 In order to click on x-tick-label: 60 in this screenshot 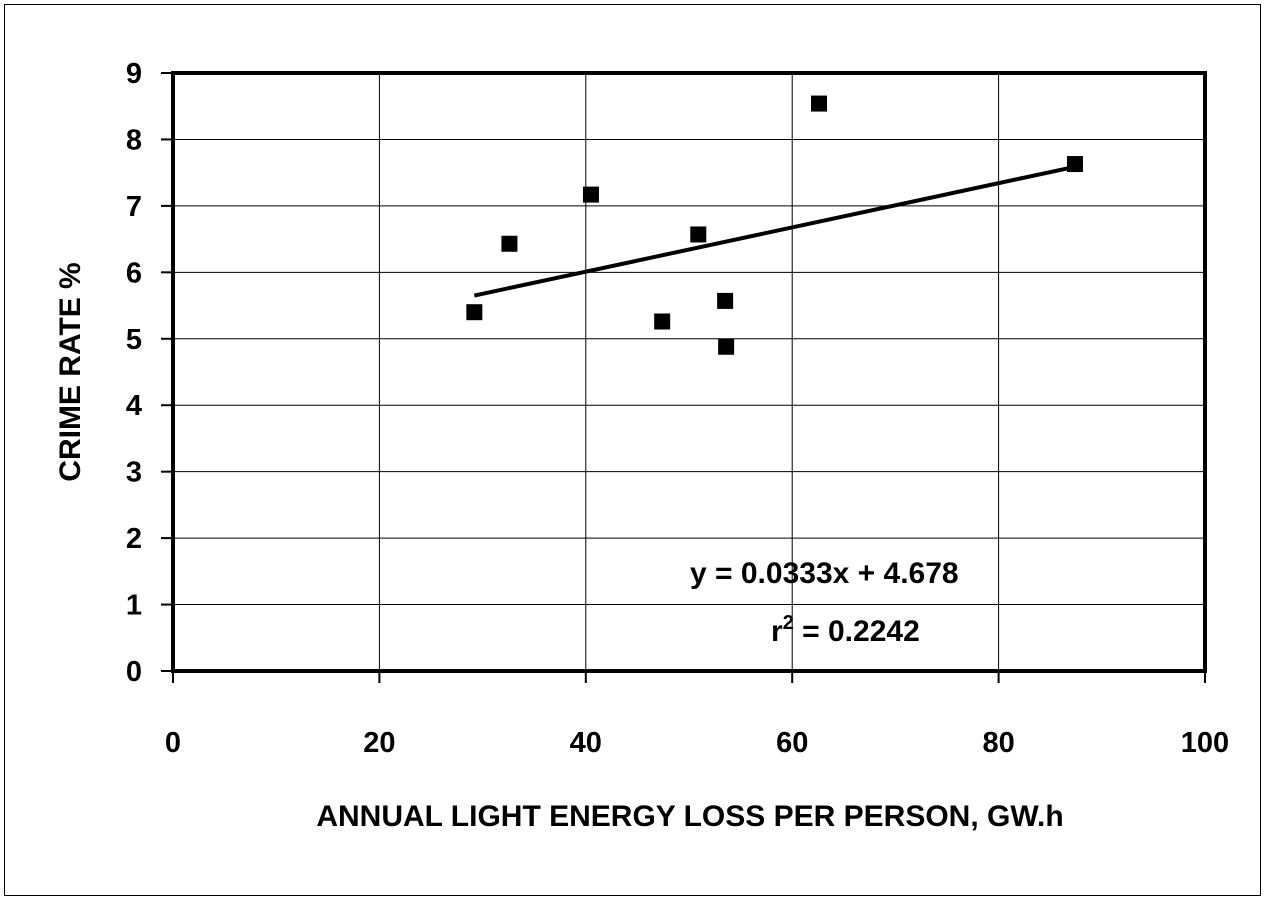, I will do `click(792, 743)`.